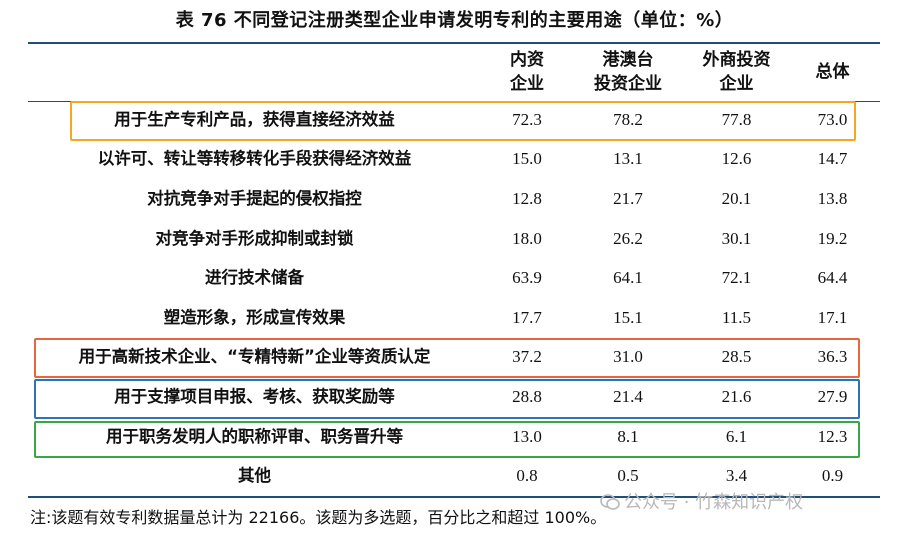 Image resolution: width=909 pixels, height=539 pixels. Describe the element at coordinates (447, 358) in the screenshot. I see `highlight-box-red` at that location.